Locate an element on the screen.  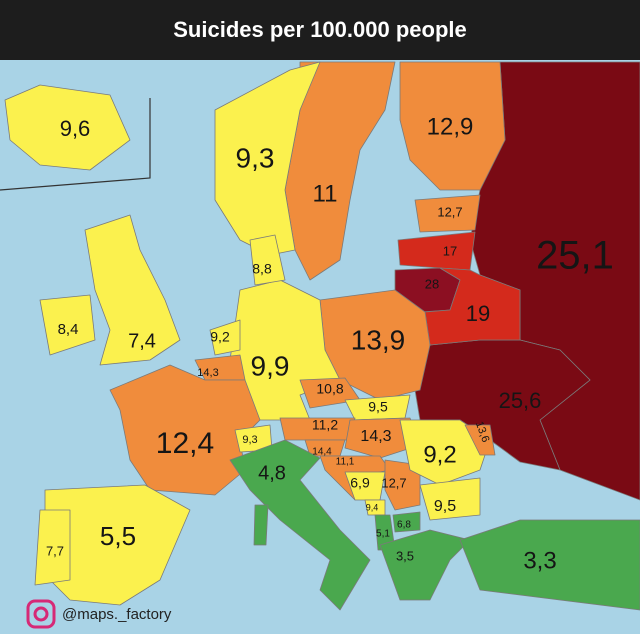
region-label: 5,5 is located at coordinates (118, 536).